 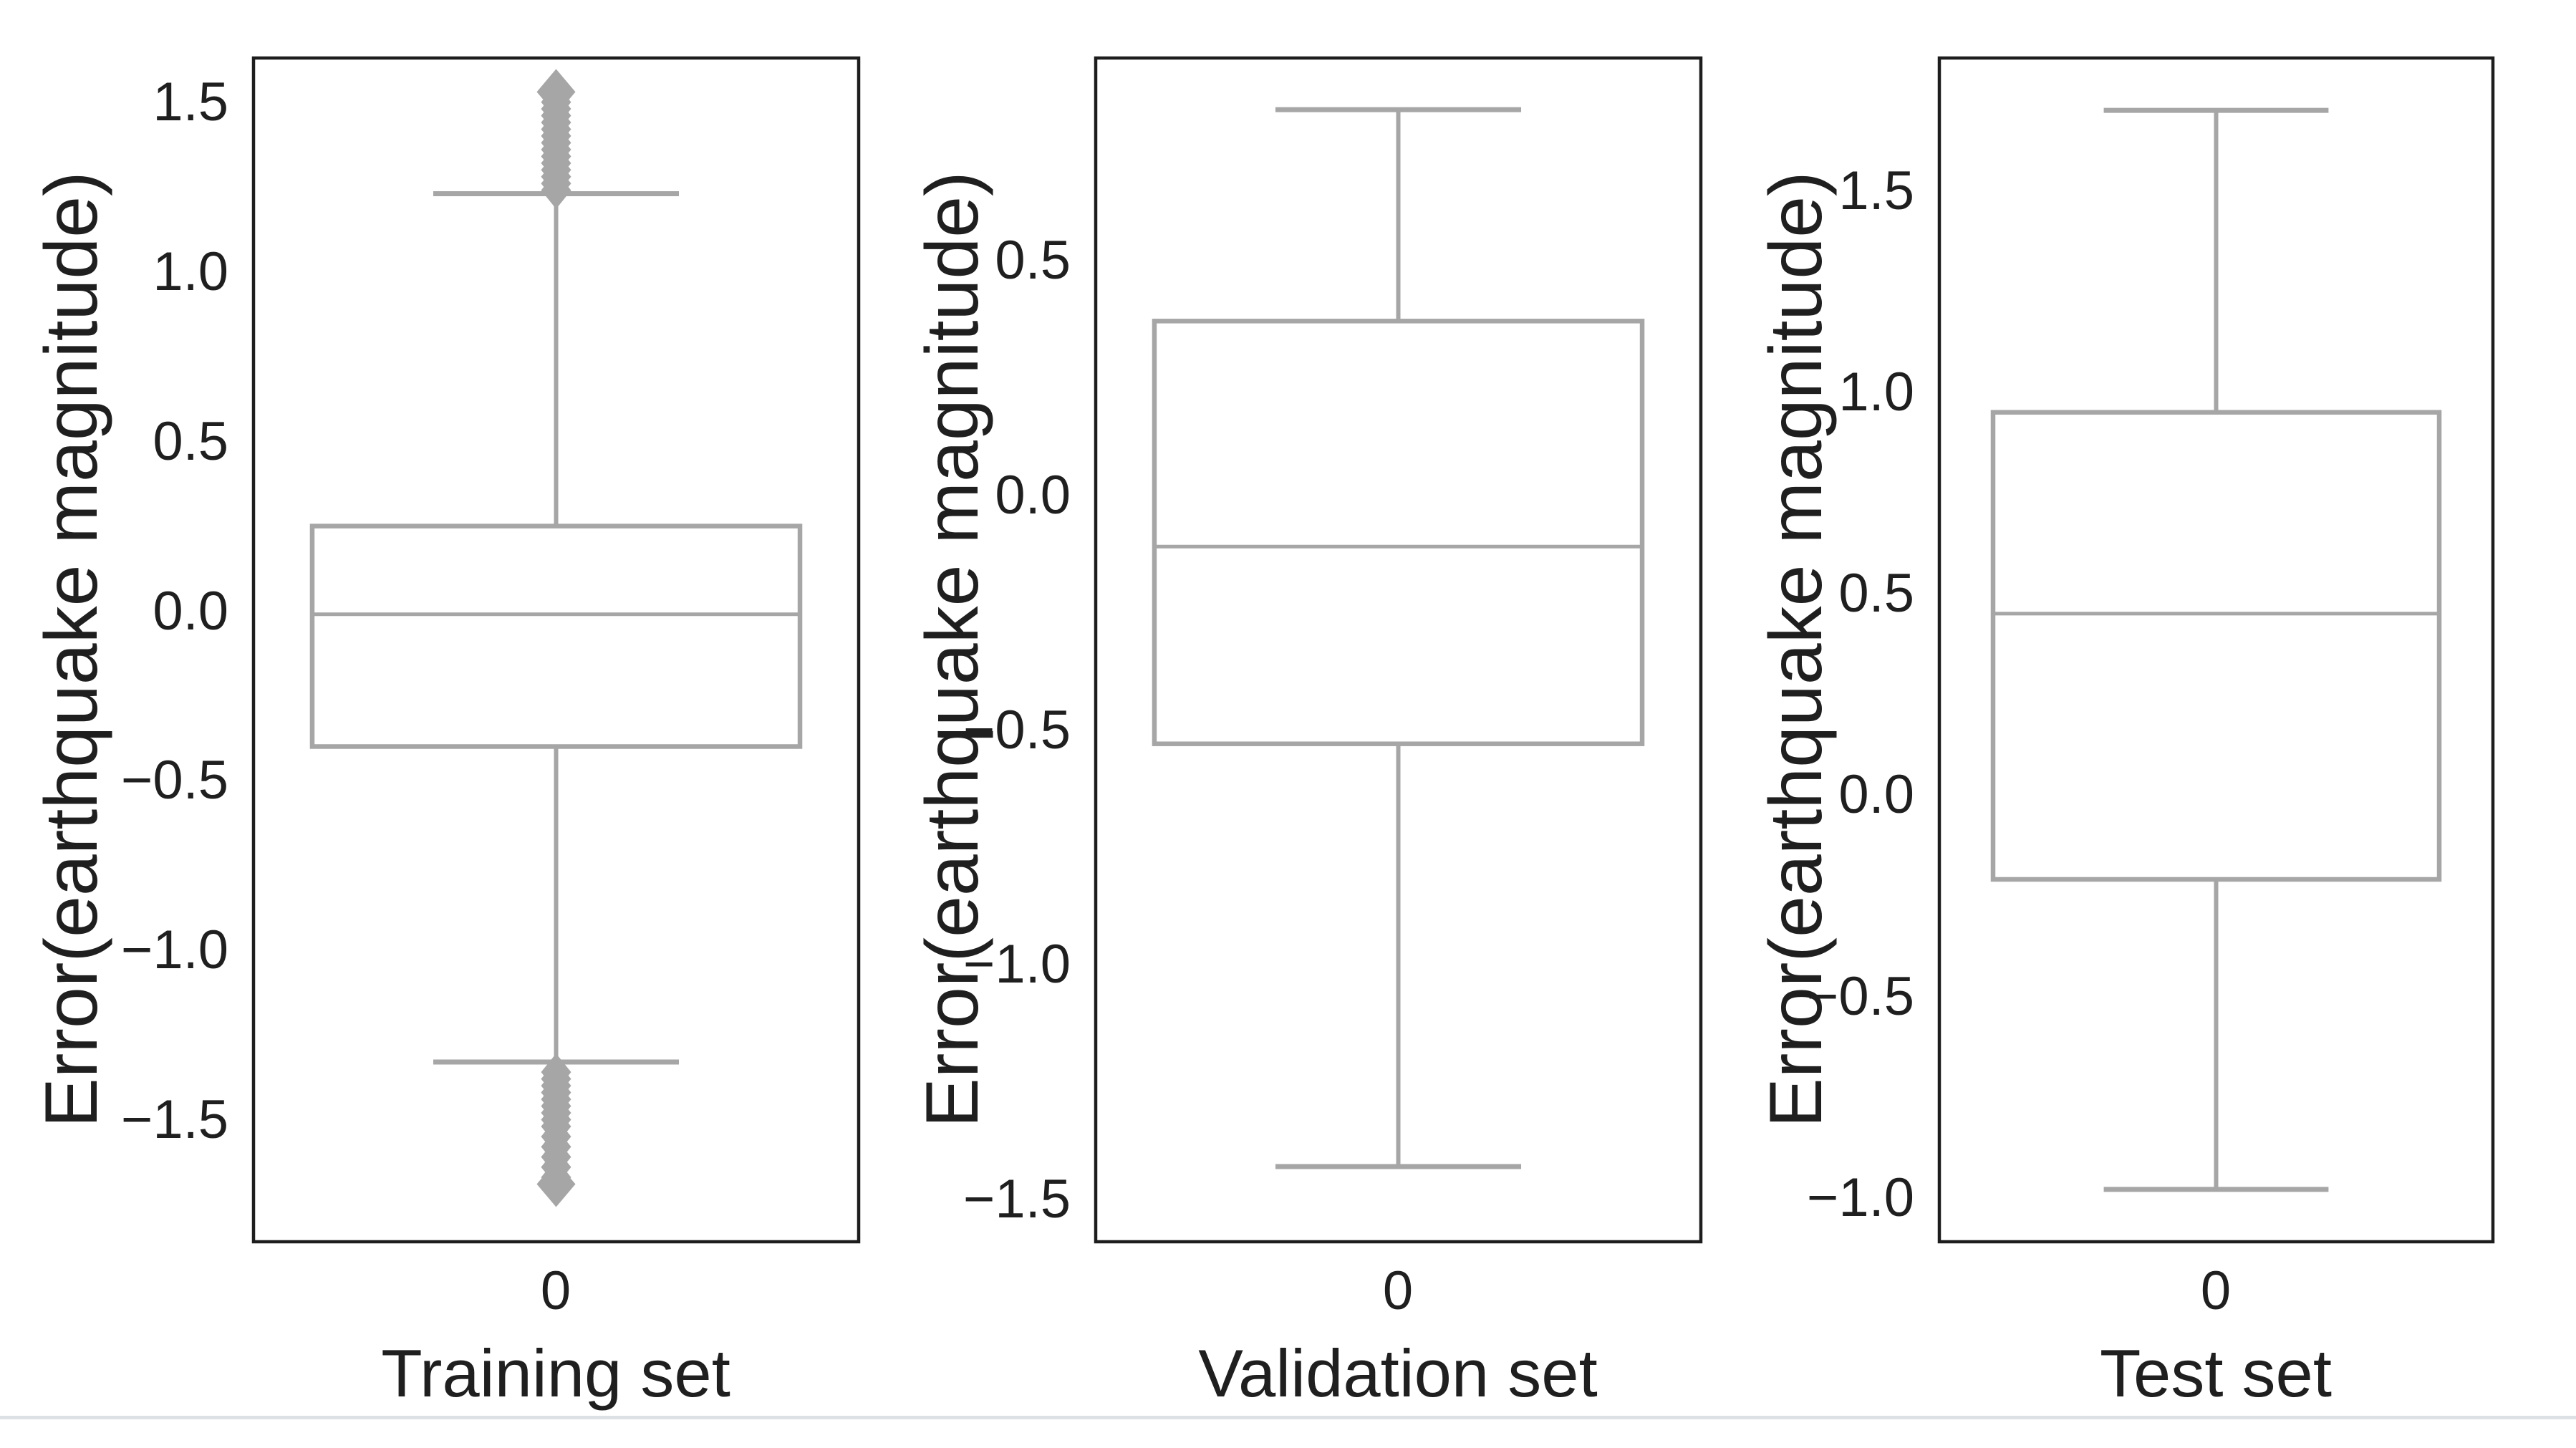 I want to click on x-axis-label-training-set: Training set, so click(x=555, y=1374).